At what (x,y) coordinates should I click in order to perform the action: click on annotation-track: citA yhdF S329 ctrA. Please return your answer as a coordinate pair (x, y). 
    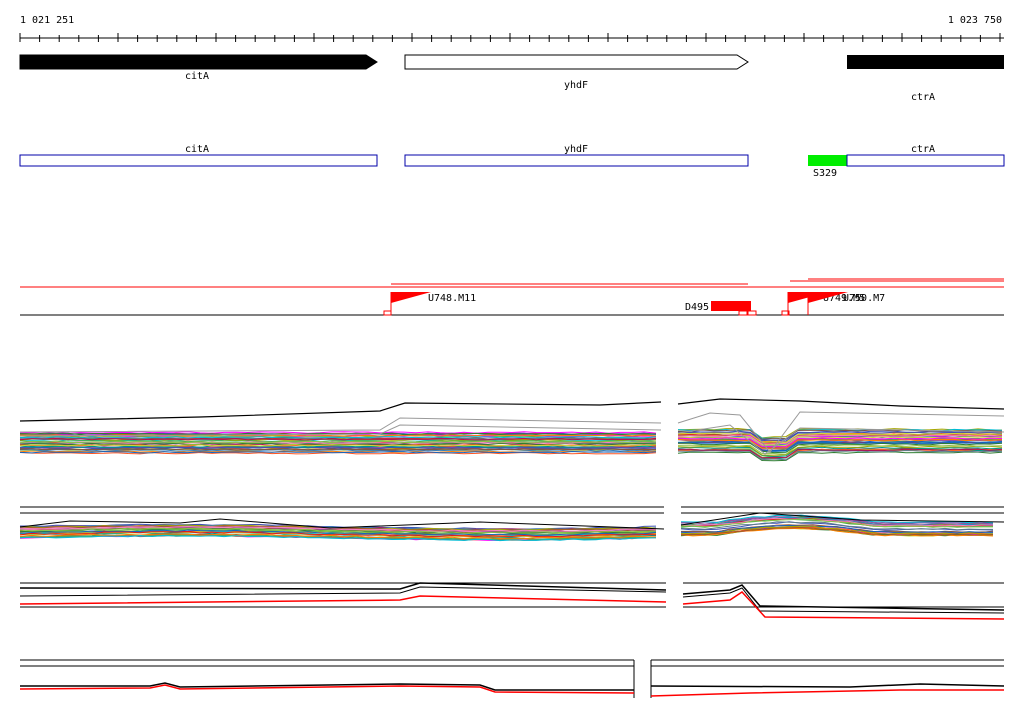
    Looking at the image, I should click on (512, 161).